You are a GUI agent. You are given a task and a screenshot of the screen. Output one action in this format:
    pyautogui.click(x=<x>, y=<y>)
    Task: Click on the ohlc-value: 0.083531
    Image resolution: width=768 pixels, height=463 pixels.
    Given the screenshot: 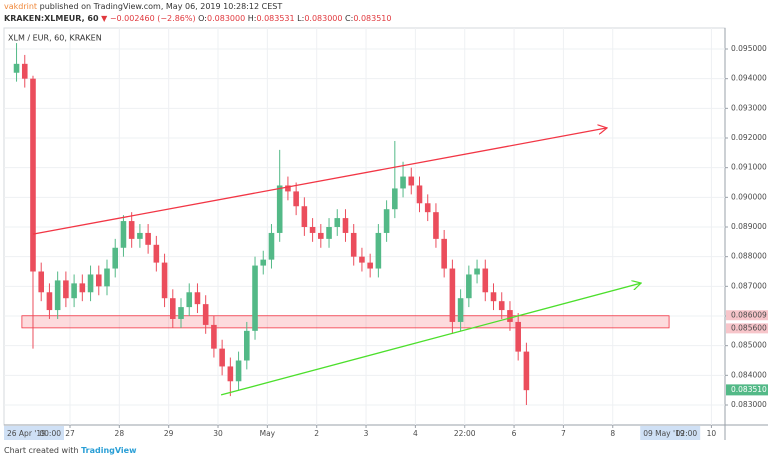 What is the action you would take?
    pyautogui.click(x=275, y=18)
    